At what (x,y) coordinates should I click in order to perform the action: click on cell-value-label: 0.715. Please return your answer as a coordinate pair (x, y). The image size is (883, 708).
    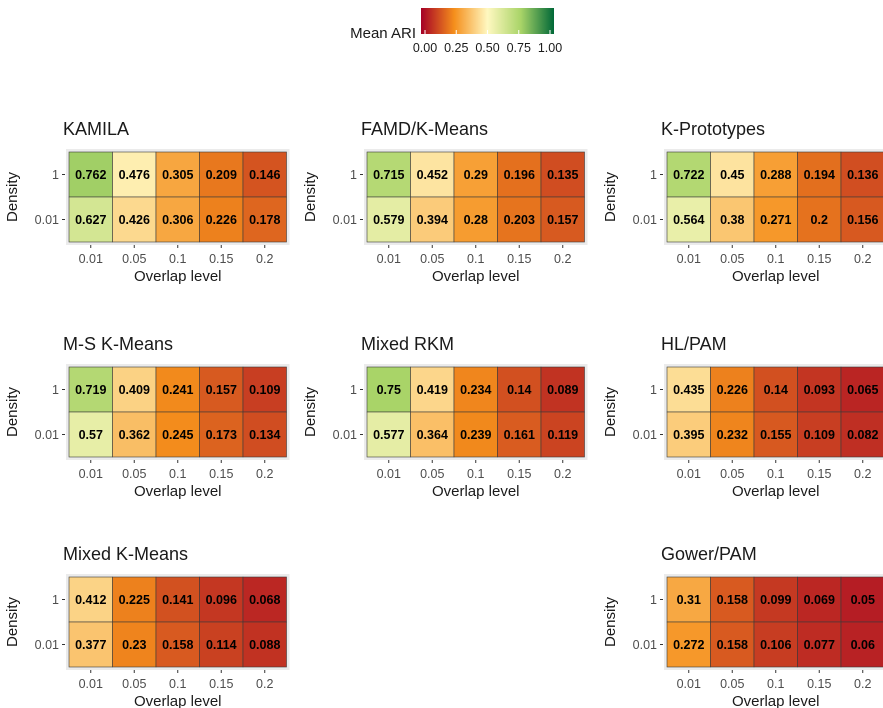
    Looking at the image, I should click on (388, 175).